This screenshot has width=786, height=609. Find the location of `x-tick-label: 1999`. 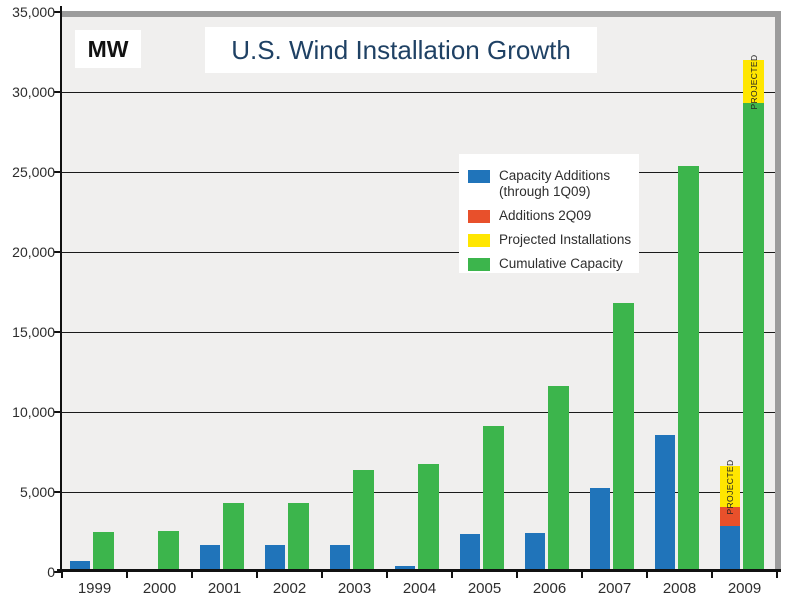

x-tick-label: 1999 is located at coordinates (94, 588).